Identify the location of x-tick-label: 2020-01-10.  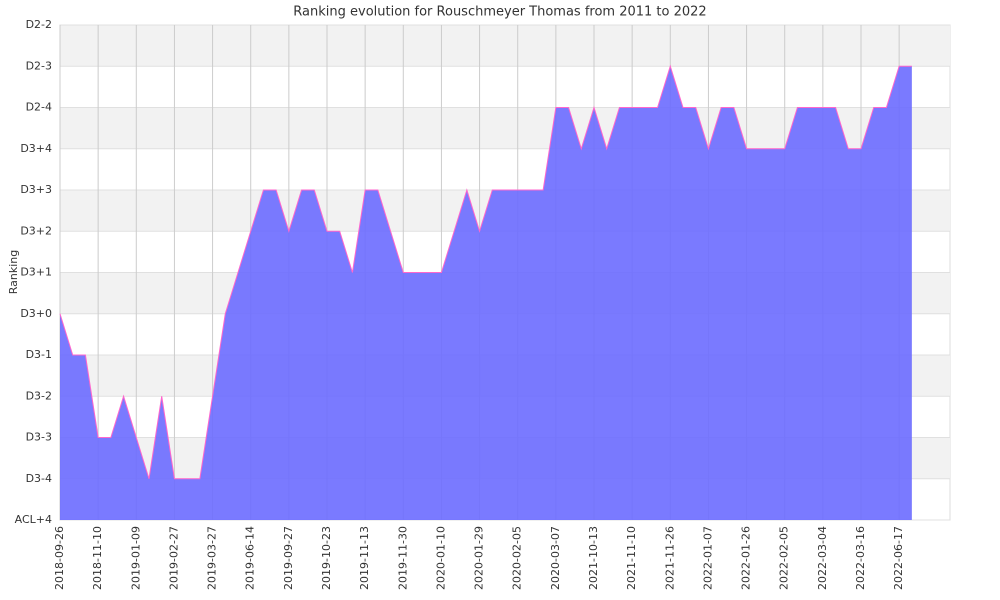
(440, 558).